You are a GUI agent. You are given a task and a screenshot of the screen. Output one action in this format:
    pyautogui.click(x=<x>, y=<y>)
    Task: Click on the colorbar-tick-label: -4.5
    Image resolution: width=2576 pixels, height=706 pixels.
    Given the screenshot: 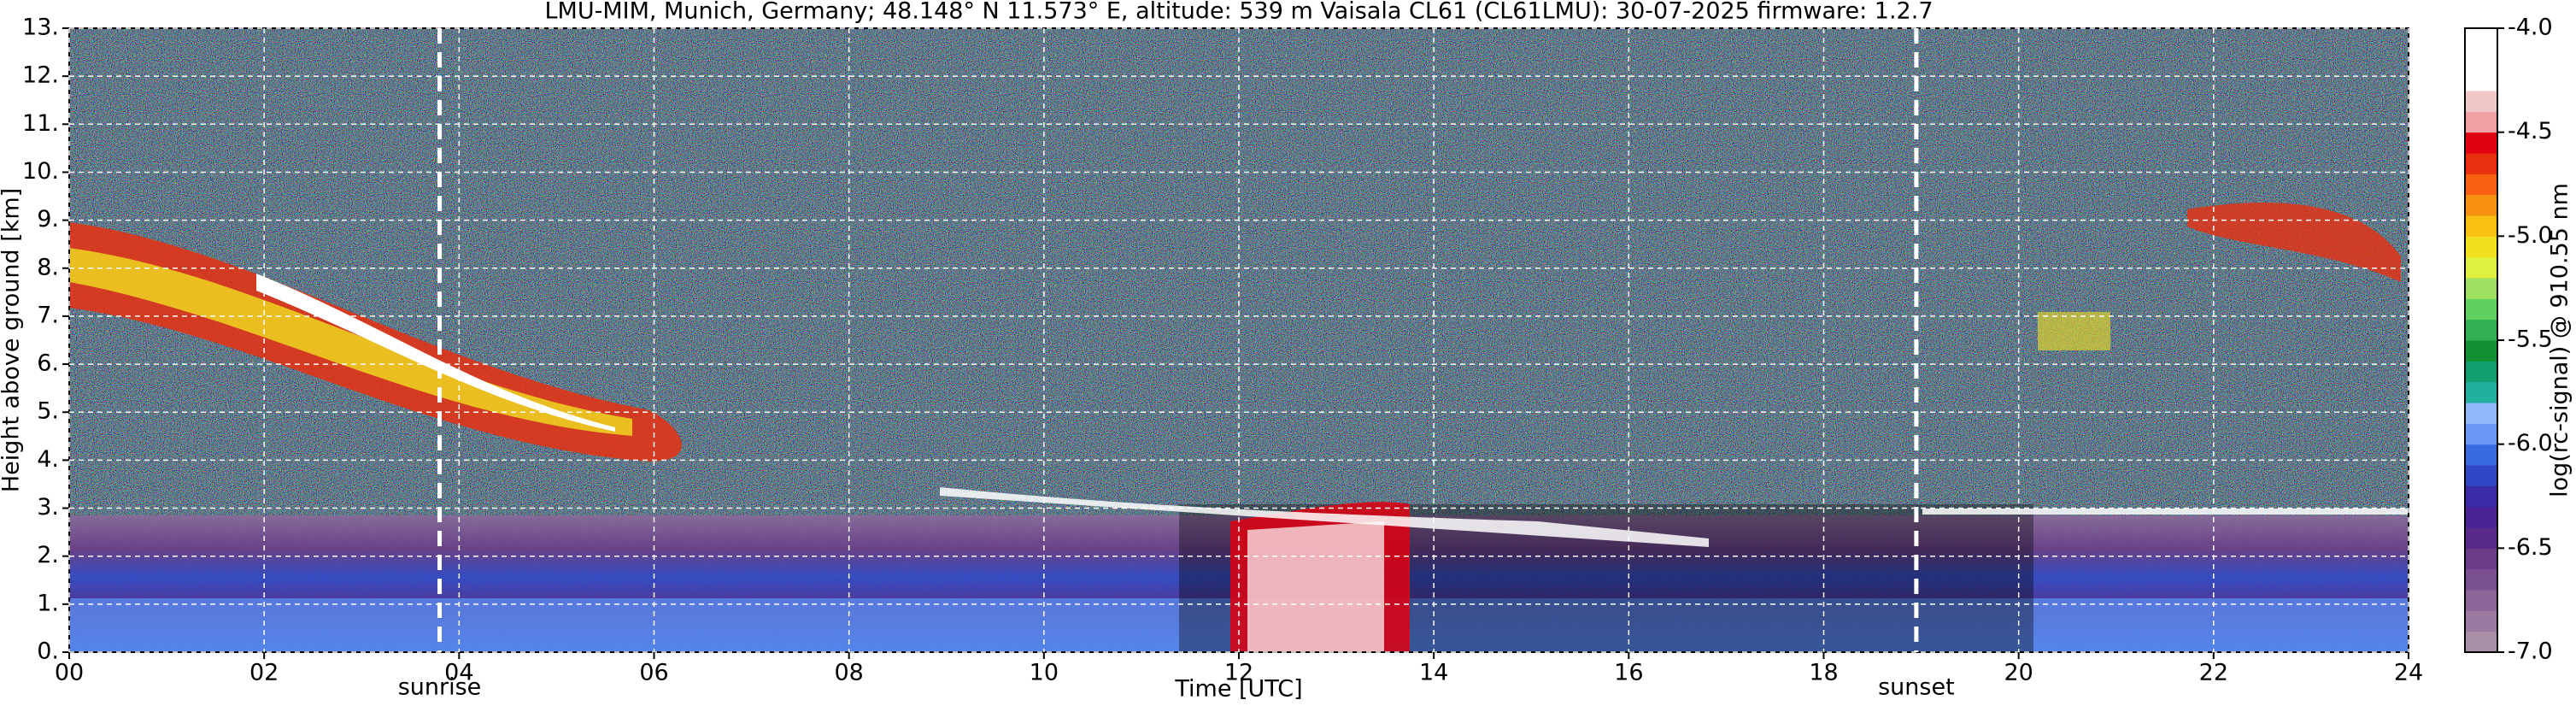 What is the action you would take?
    pyautogui.click(x=2530, y=131)
    